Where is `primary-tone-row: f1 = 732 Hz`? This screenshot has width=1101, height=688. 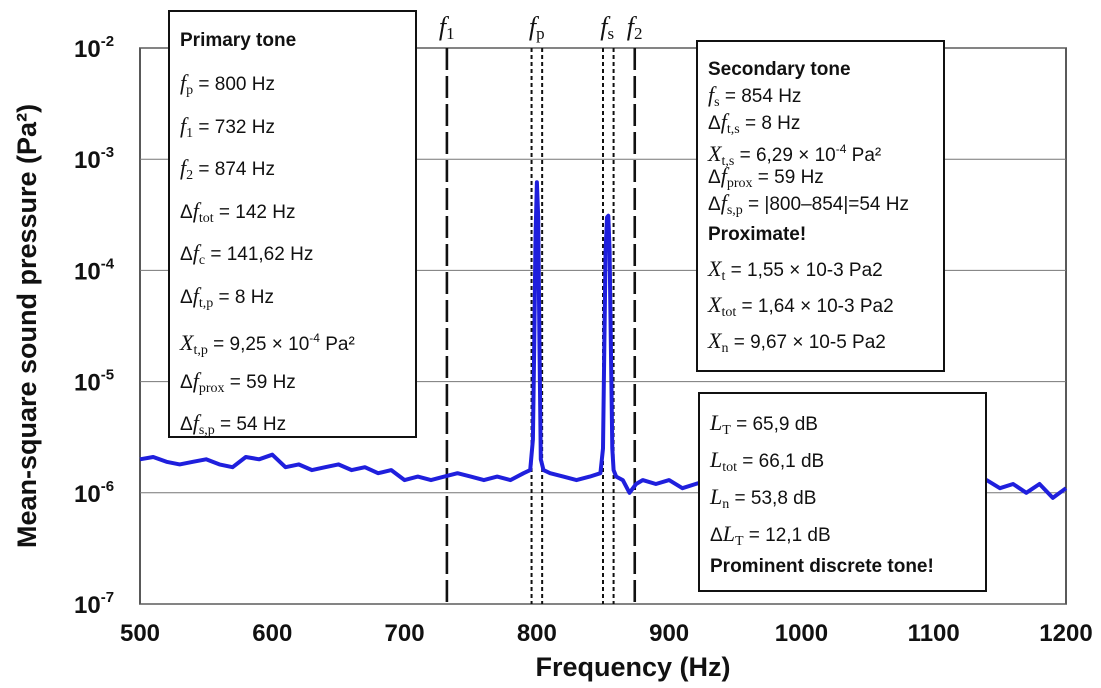
primary-tone-row: f1 = 732 Hz is located at coordinates (227, 126).